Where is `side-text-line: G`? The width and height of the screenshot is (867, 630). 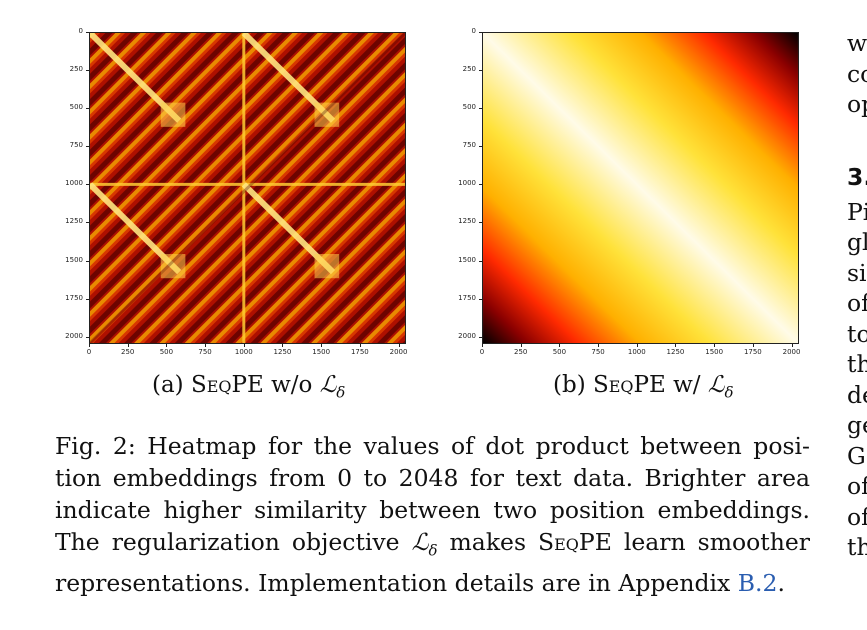
side-text-line: G is located at coordinates (856, 455).